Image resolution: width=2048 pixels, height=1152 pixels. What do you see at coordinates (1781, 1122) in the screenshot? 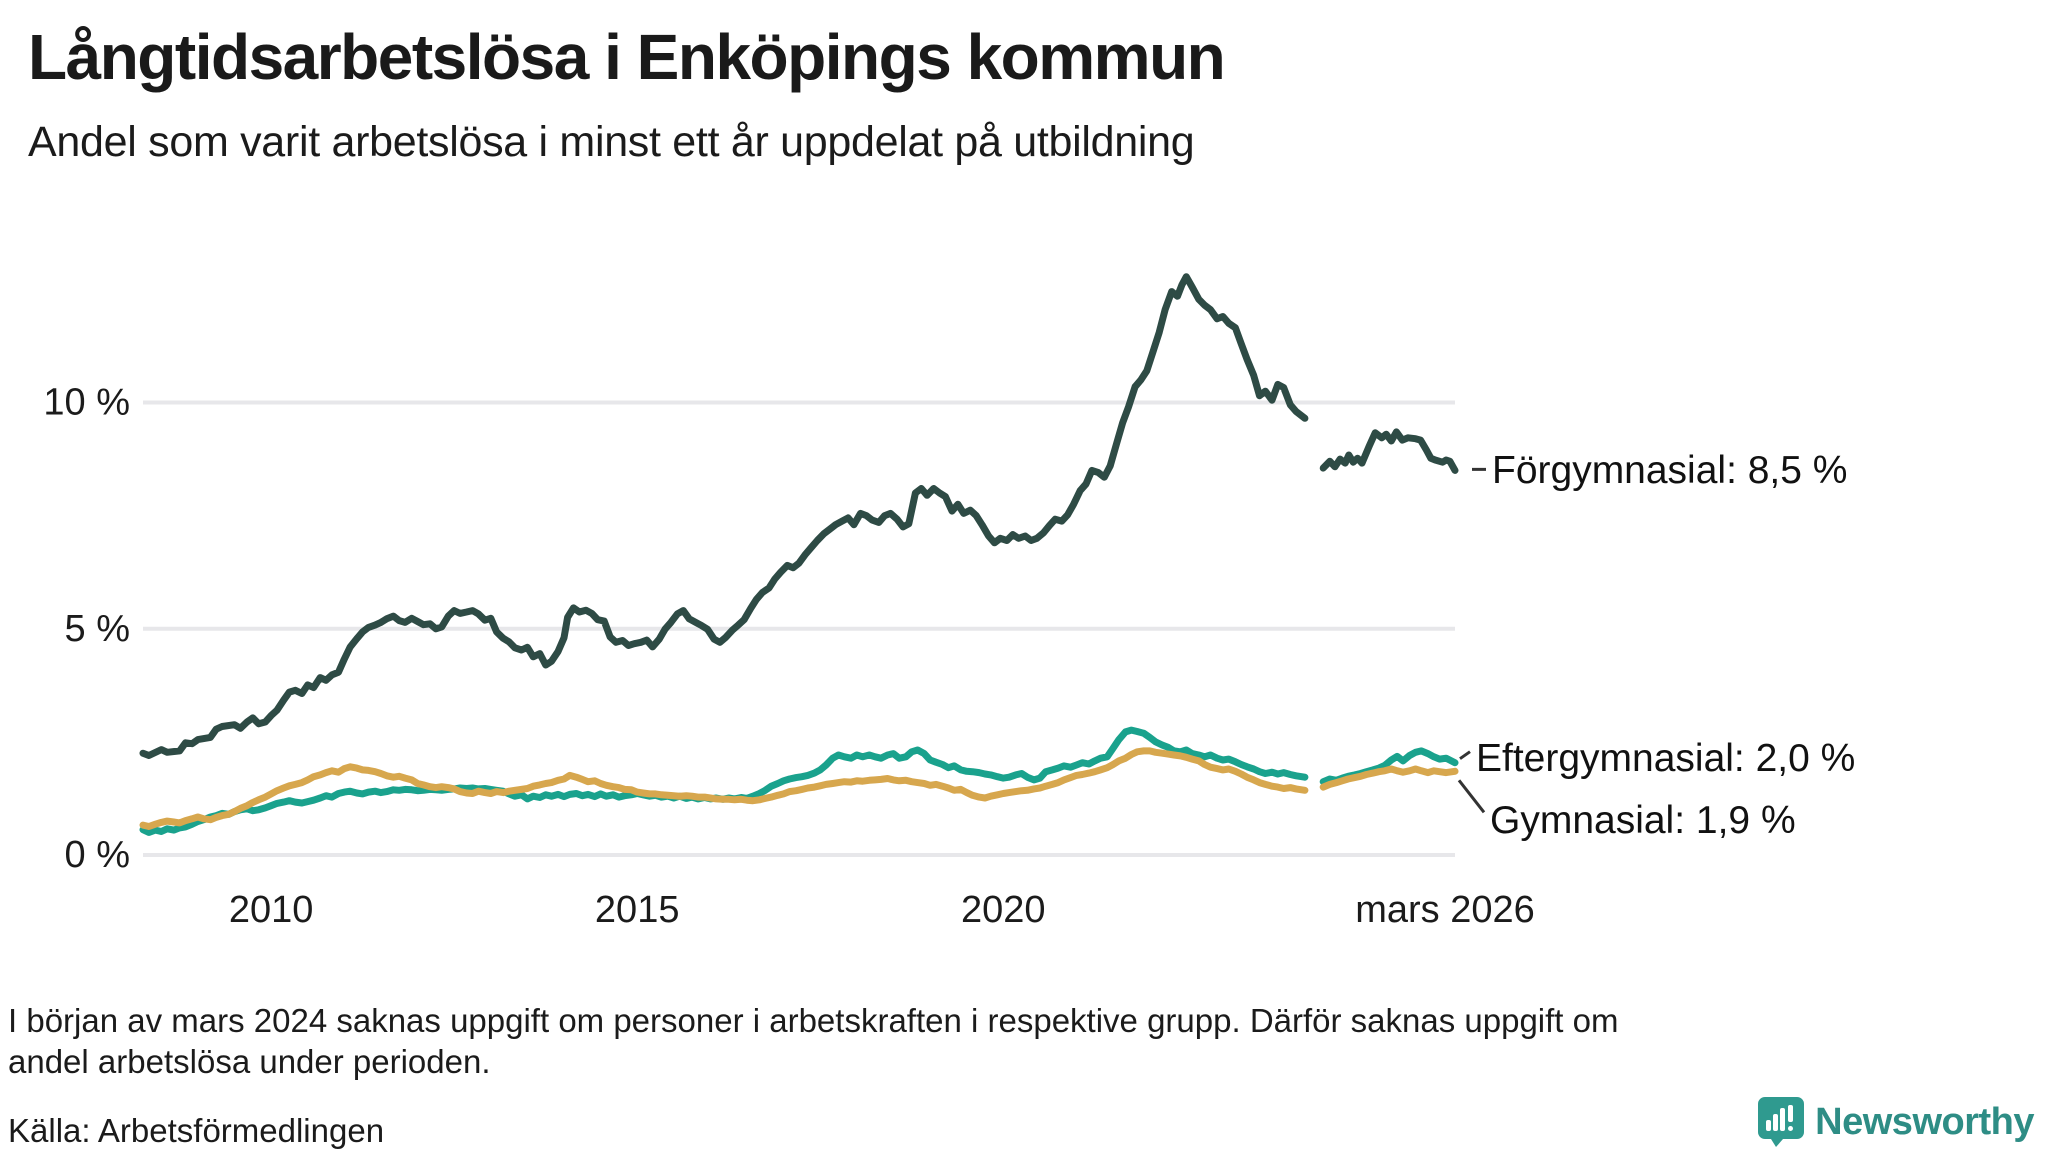
I see `newsworthy-bubble-chart-icon` at bounding box center [1781, 1122].